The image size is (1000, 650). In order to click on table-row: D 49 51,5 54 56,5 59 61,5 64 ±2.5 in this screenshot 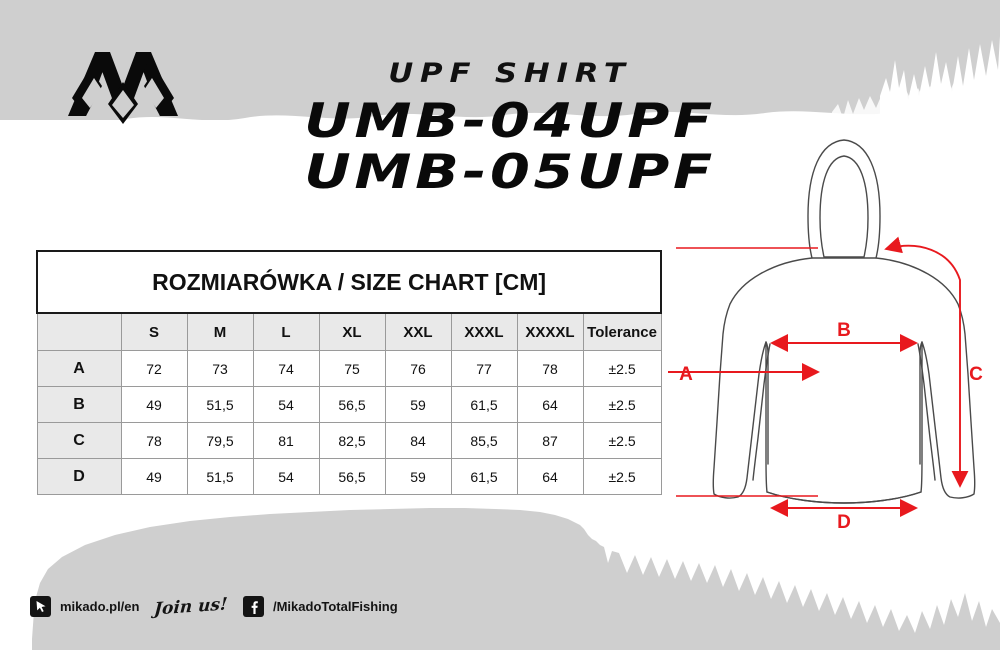, I will do `click(349, 476)`.